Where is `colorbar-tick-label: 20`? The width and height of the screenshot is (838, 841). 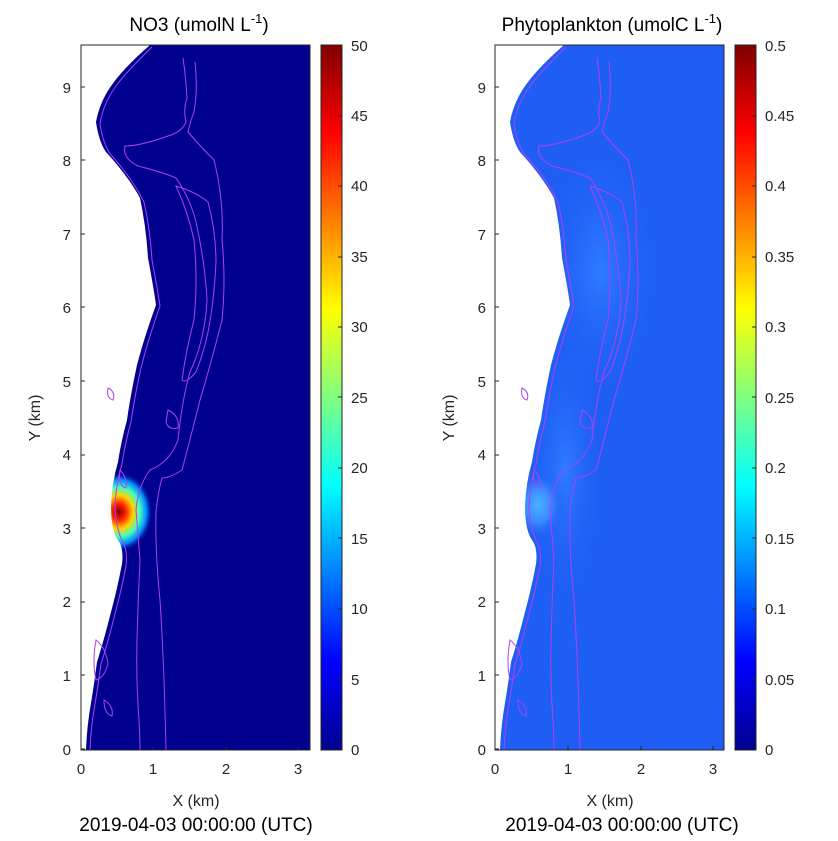
colorbar-tick-label: 20 is located at coordinates (359, 468).